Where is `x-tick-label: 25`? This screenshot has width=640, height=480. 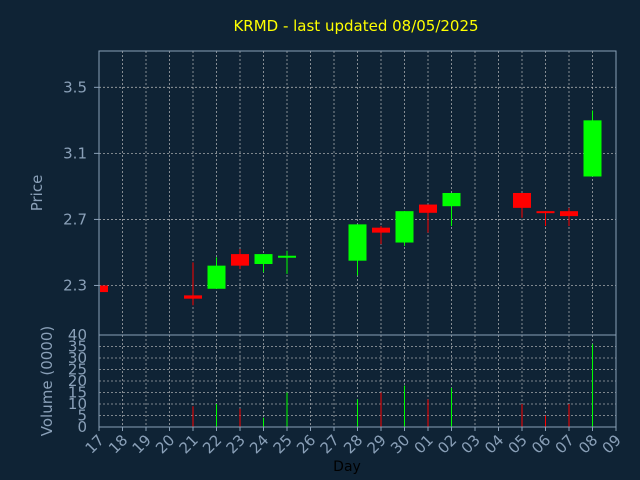 x-tick-label: 25 is located at coordinates (283, 444).